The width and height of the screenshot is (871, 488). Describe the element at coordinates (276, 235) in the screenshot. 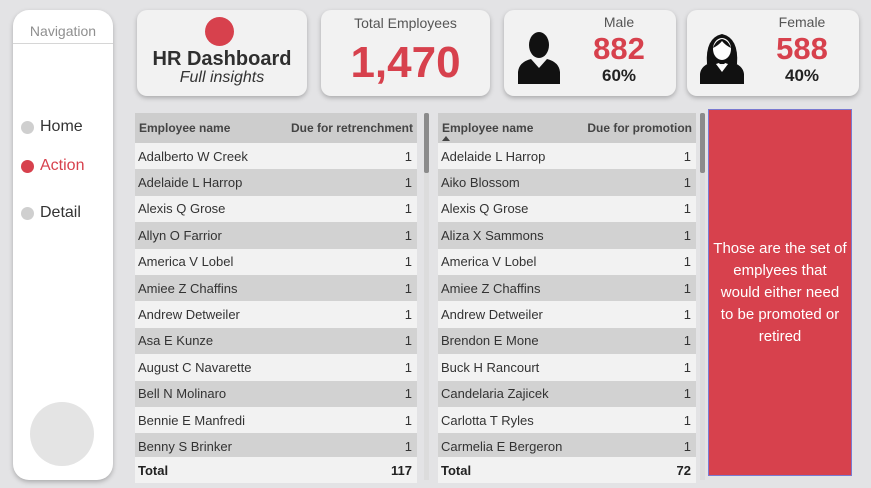

I see `table-row: Allyn O Farrior 1` at that location.